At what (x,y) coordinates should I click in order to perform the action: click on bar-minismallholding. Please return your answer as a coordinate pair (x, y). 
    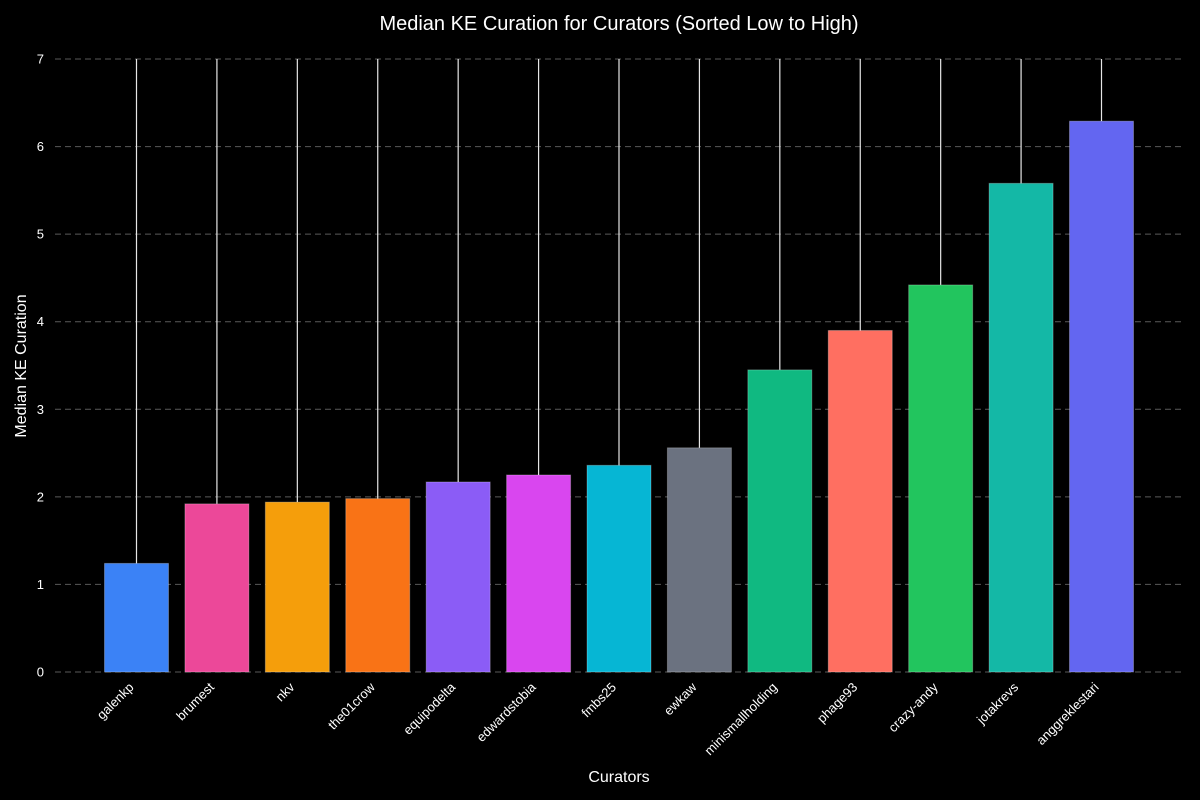
    Looking at the image, I should click on (780, 521).